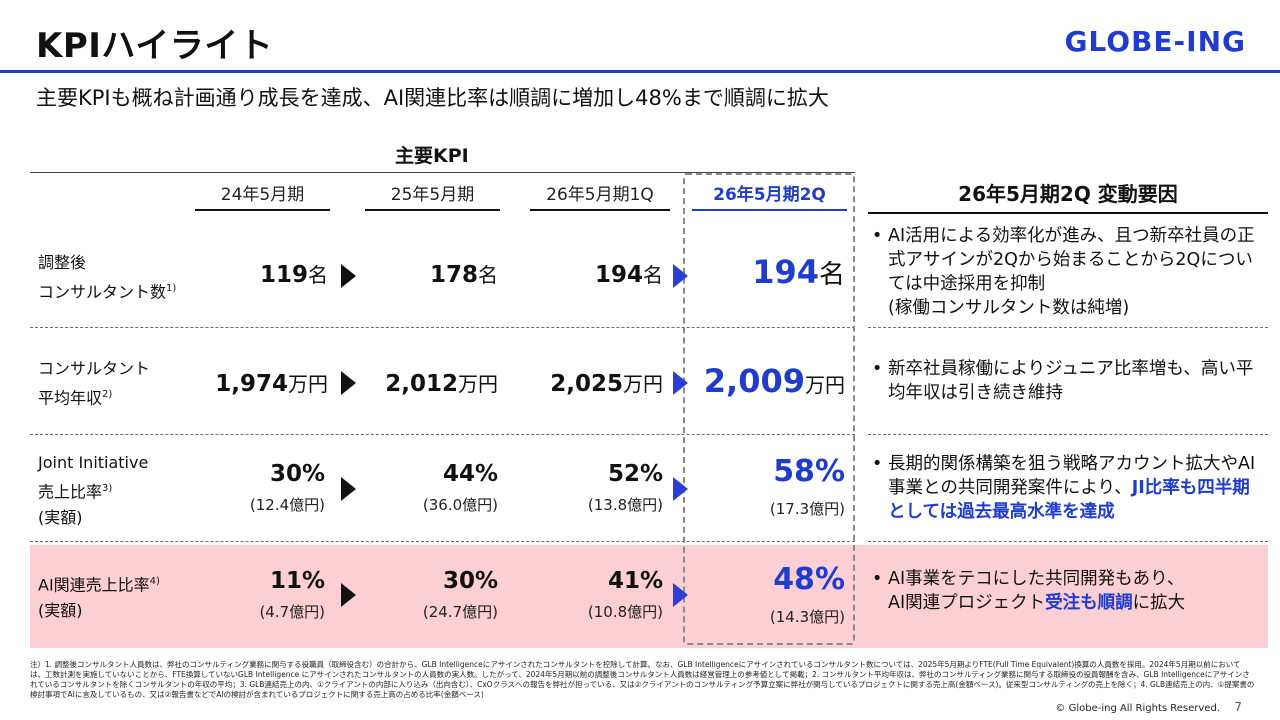 The width and height of the screenshot is (1280, 720). I want to click on value-ai-fy25-amount: (24.7億円), so click(460, 612).